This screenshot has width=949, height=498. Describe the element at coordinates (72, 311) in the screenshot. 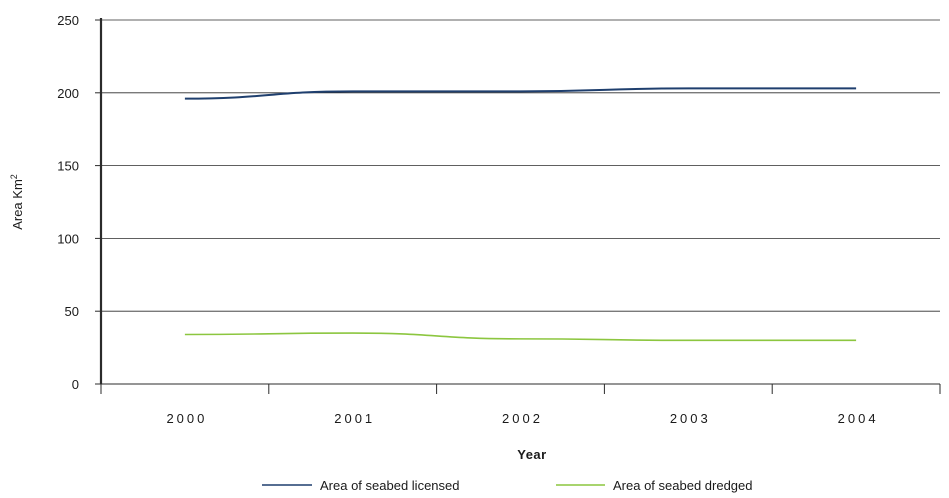

I see `y-tick-label: 50` at that location.